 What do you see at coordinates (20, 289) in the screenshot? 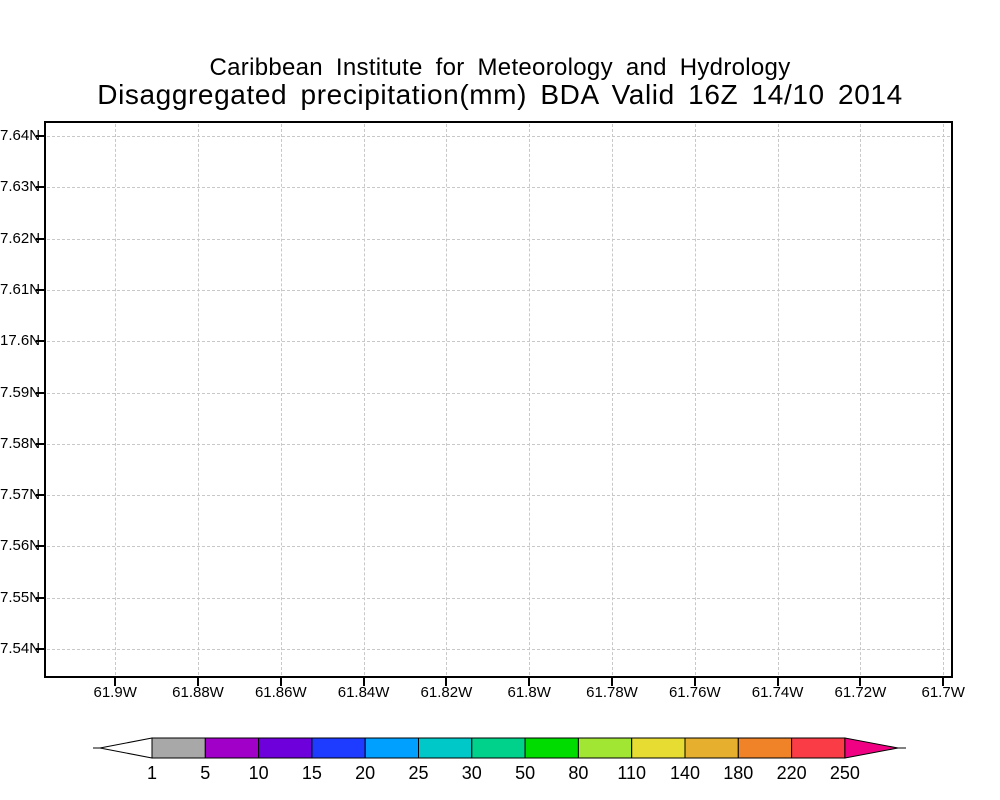
I see `y-axis-tick-label: 7.61N` at bounding box center [20, 289].